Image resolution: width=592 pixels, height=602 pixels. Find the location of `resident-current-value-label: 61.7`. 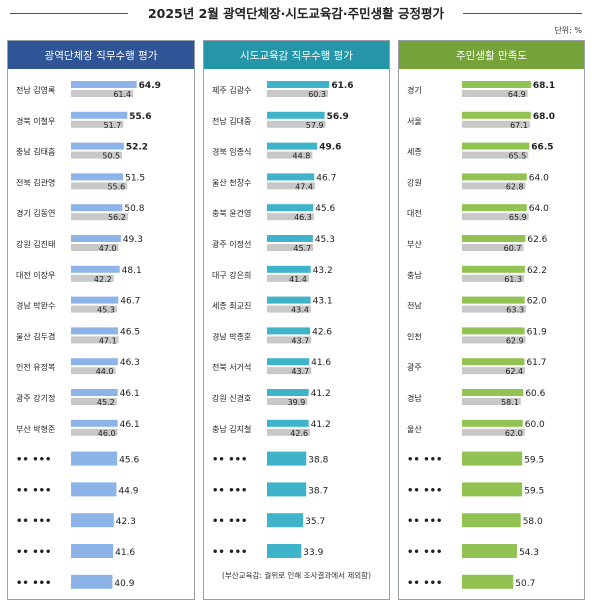

resident-current-value-label: 61.7 is located at coordinates (536, 363).